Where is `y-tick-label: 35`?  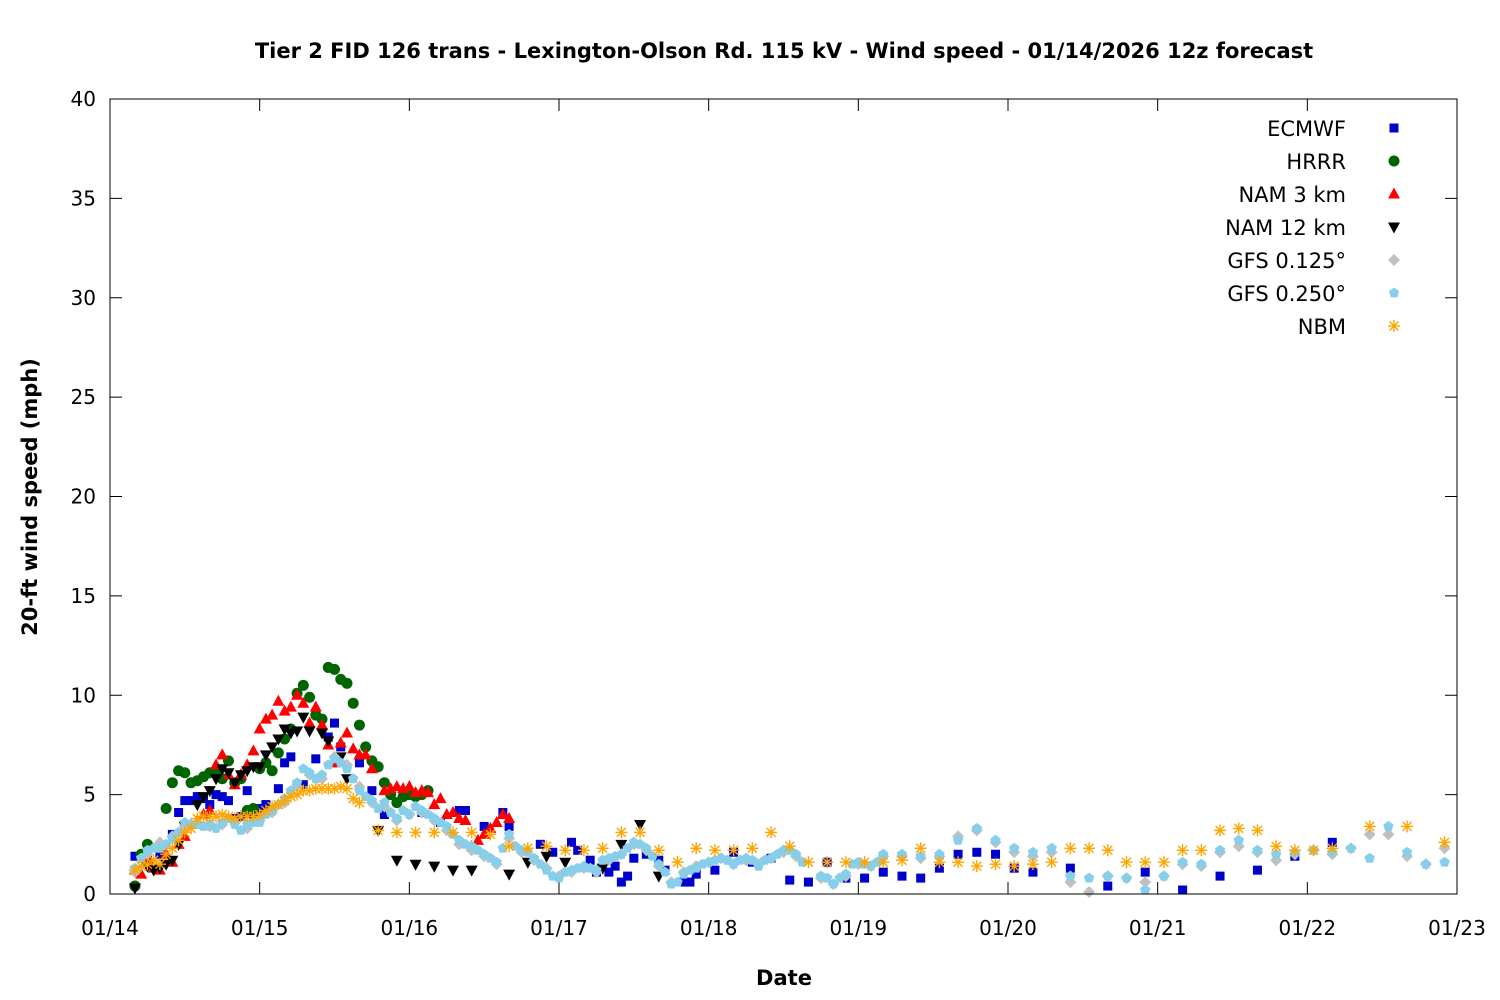
y-tick-label: 35 is located at coordinates (83, 198).